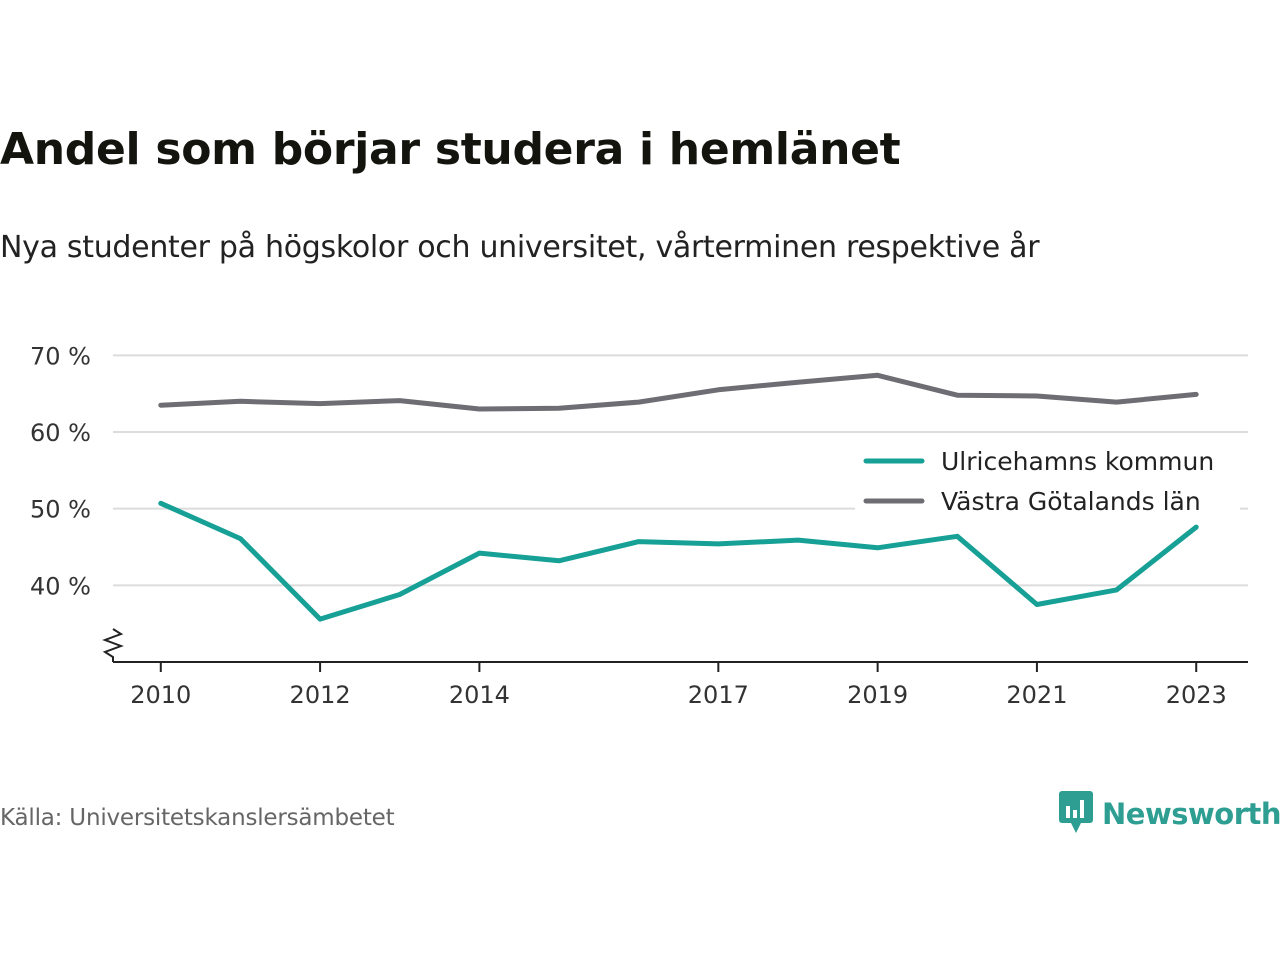 This screenshot has height=960, width=1280. I want to click on y-tick-label: 50 %, so click(60, 510).